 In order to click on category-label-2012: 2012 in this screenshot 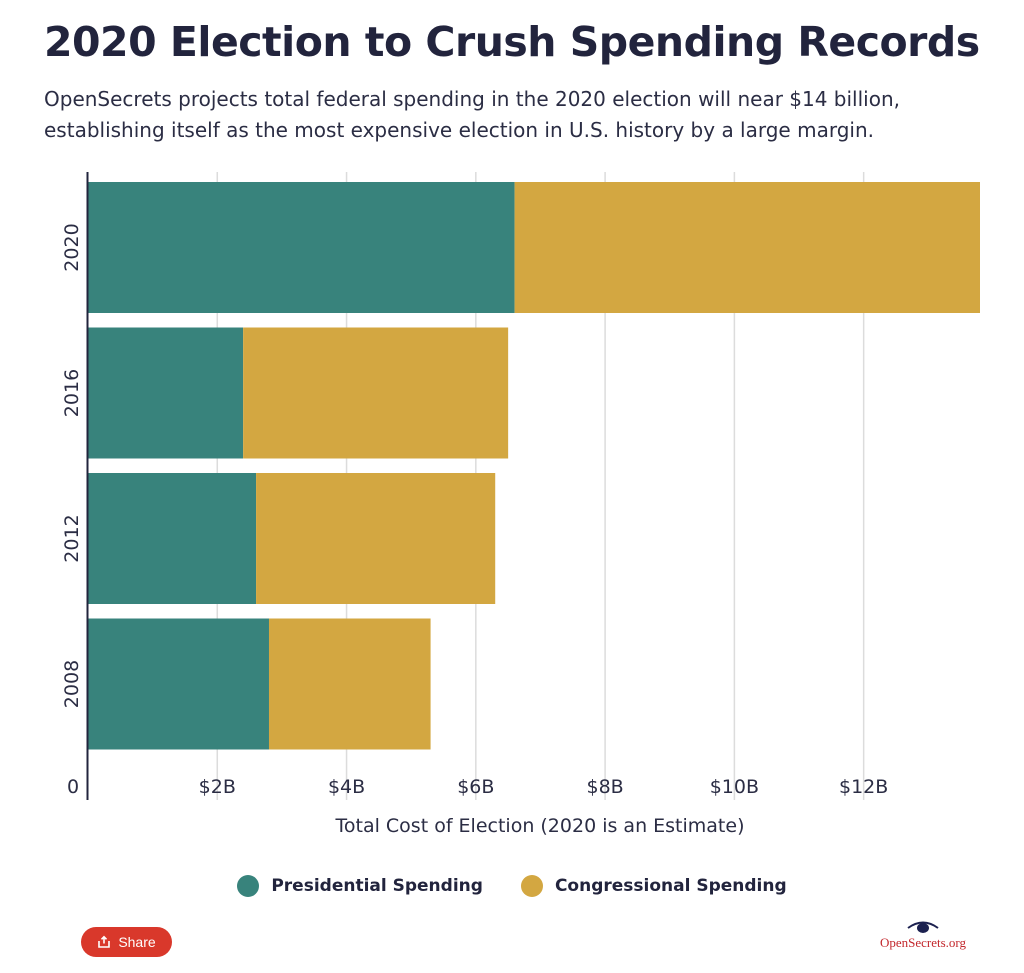, I will do `click(72, 538)`.